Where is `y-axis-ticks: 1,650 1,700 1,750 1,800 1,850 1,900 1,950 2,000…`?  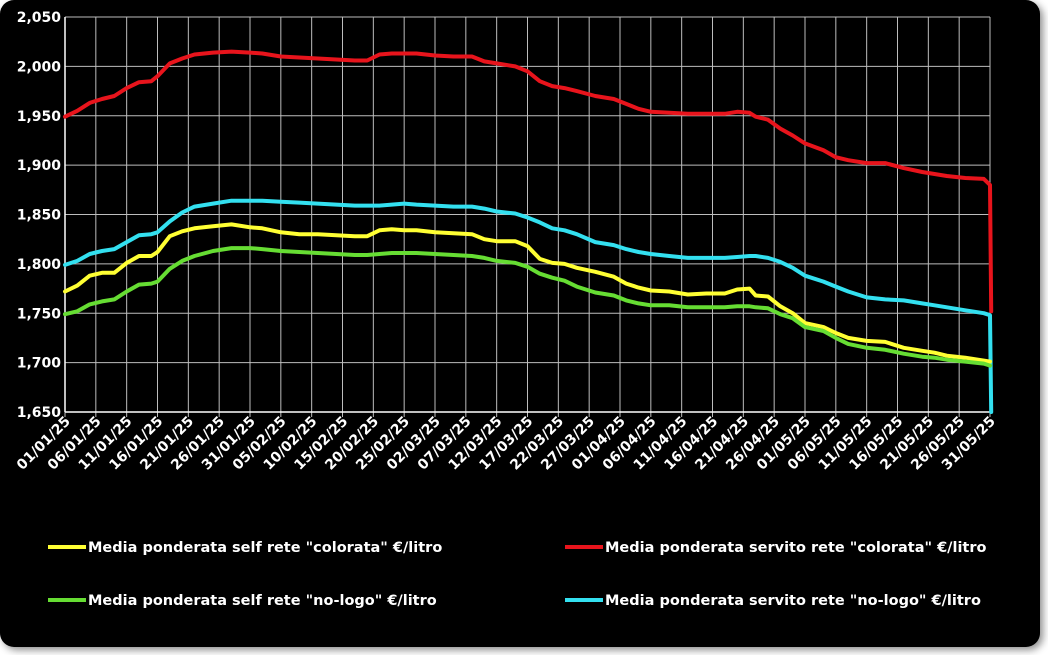 y-axis-ticks: 1,650 1,700 1,750 1,800 1,850 1,900 1,950 2,000… is located at coordinates (39, 215).